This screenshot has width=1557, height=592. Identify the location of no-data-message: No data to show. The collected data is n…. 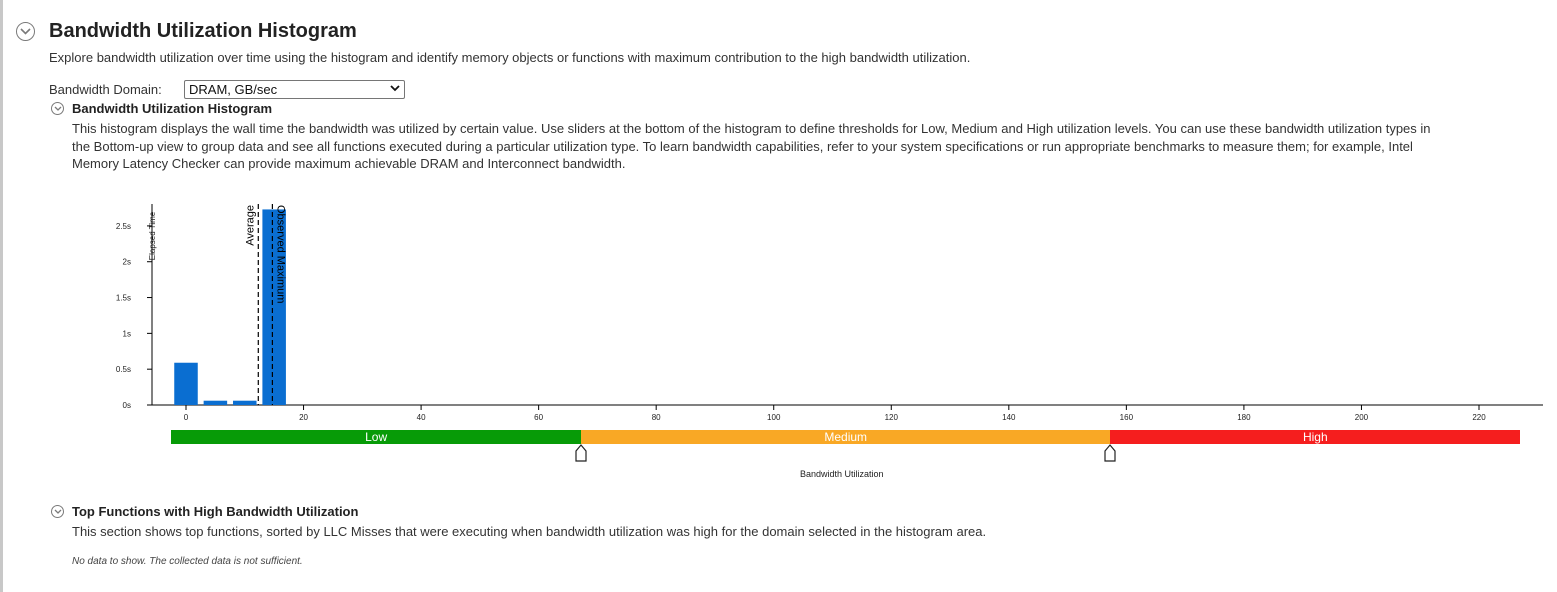
(187, 561).